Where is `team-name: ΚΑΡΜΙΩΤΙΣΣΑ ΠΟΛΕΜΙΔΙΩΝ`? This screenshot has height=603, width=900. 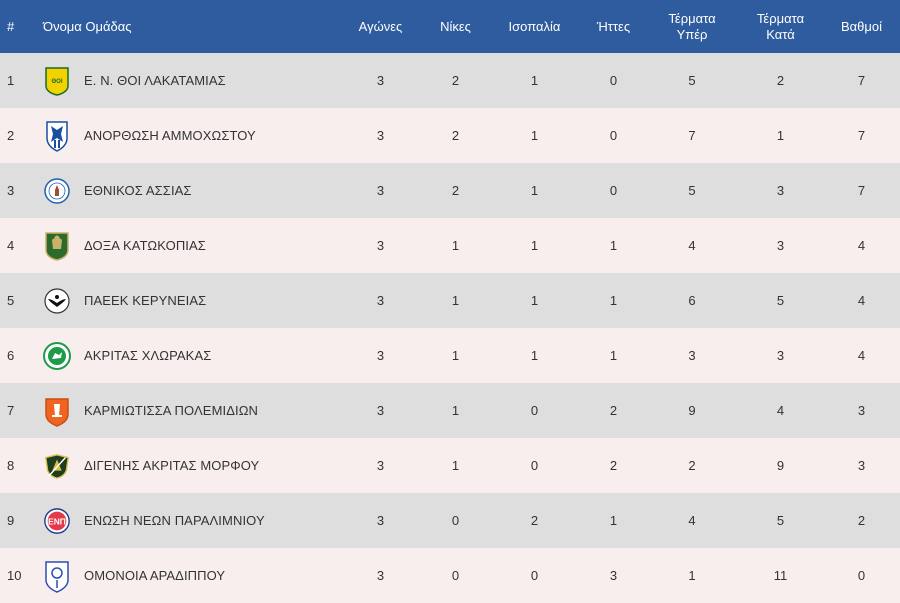 team-name: ΚΑΡΜΙΩΤΙΣΣΑ ΠΟΛΕΜΙΔΙΩΝ is located at coordinates (171, 410).